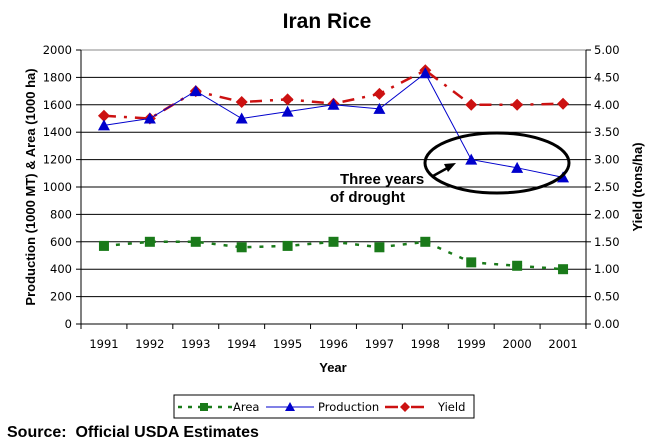 This screenshot has width=668, height=446. Describe the element at coordinates (57, 105) in the screenshot. I see `y-tick-label: 1600` at that location.